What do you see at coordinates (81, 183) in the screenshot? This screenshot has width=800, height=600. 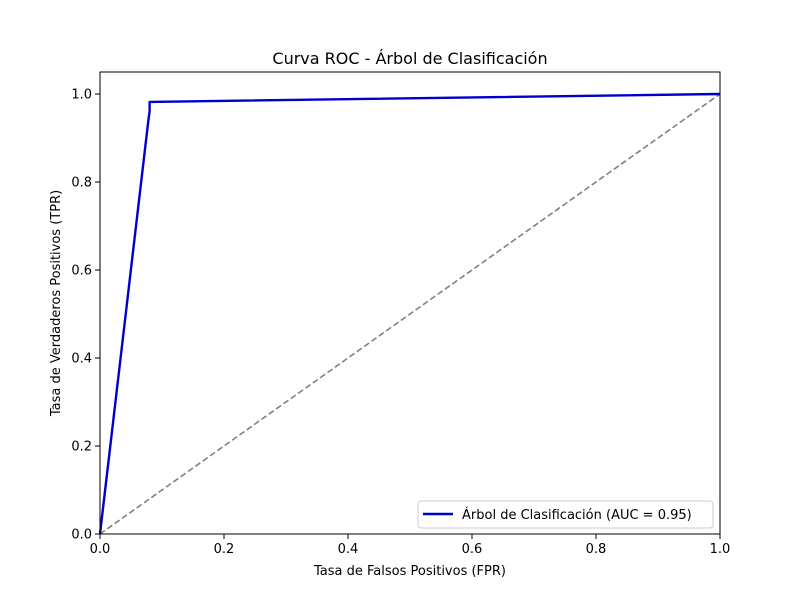 I see `y-tick-label: 0.8` at bounding box center [81, 183].